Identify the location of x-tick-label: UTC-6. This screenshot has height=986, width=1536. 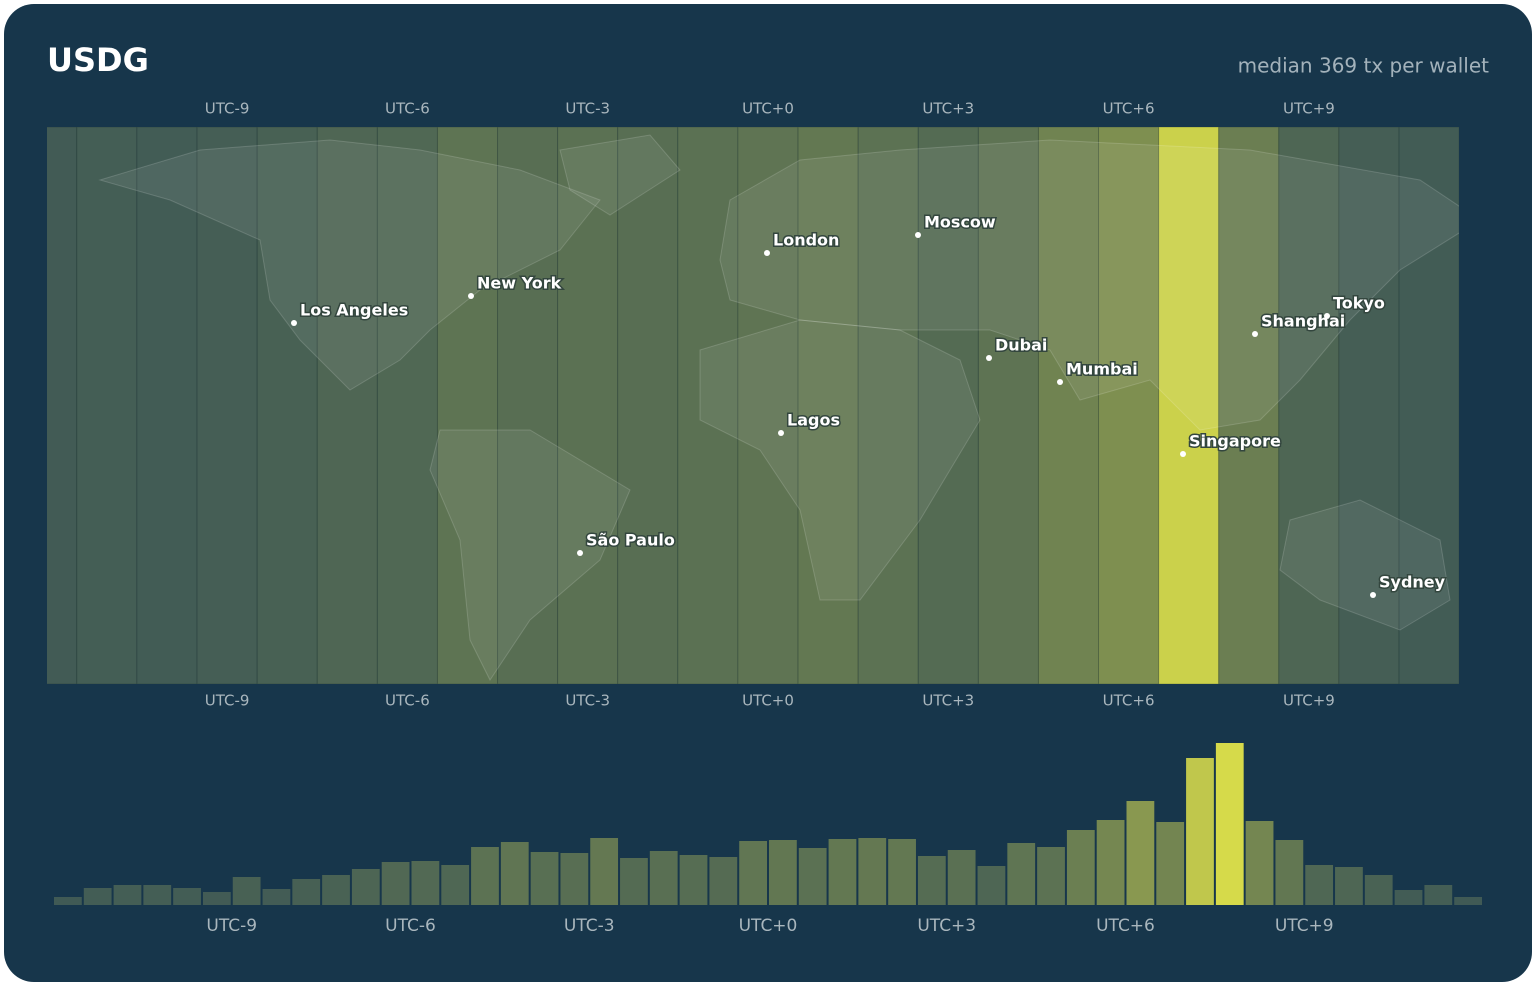
(410, 926).